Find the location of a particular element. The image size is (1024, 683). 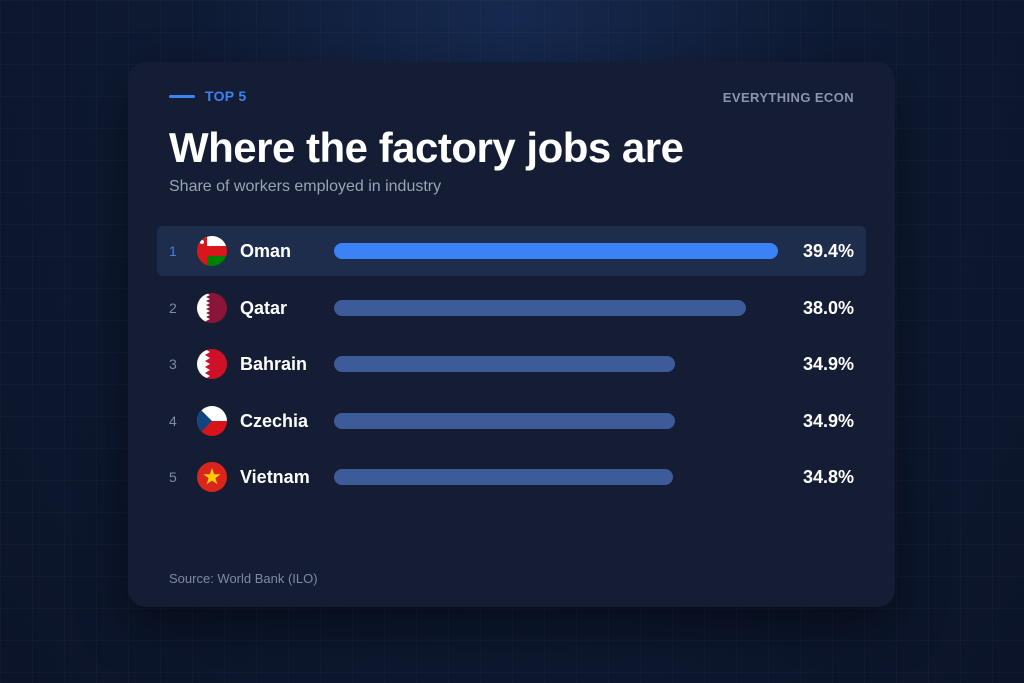

country-label: Vietnam is located at coordinates (275, 477).